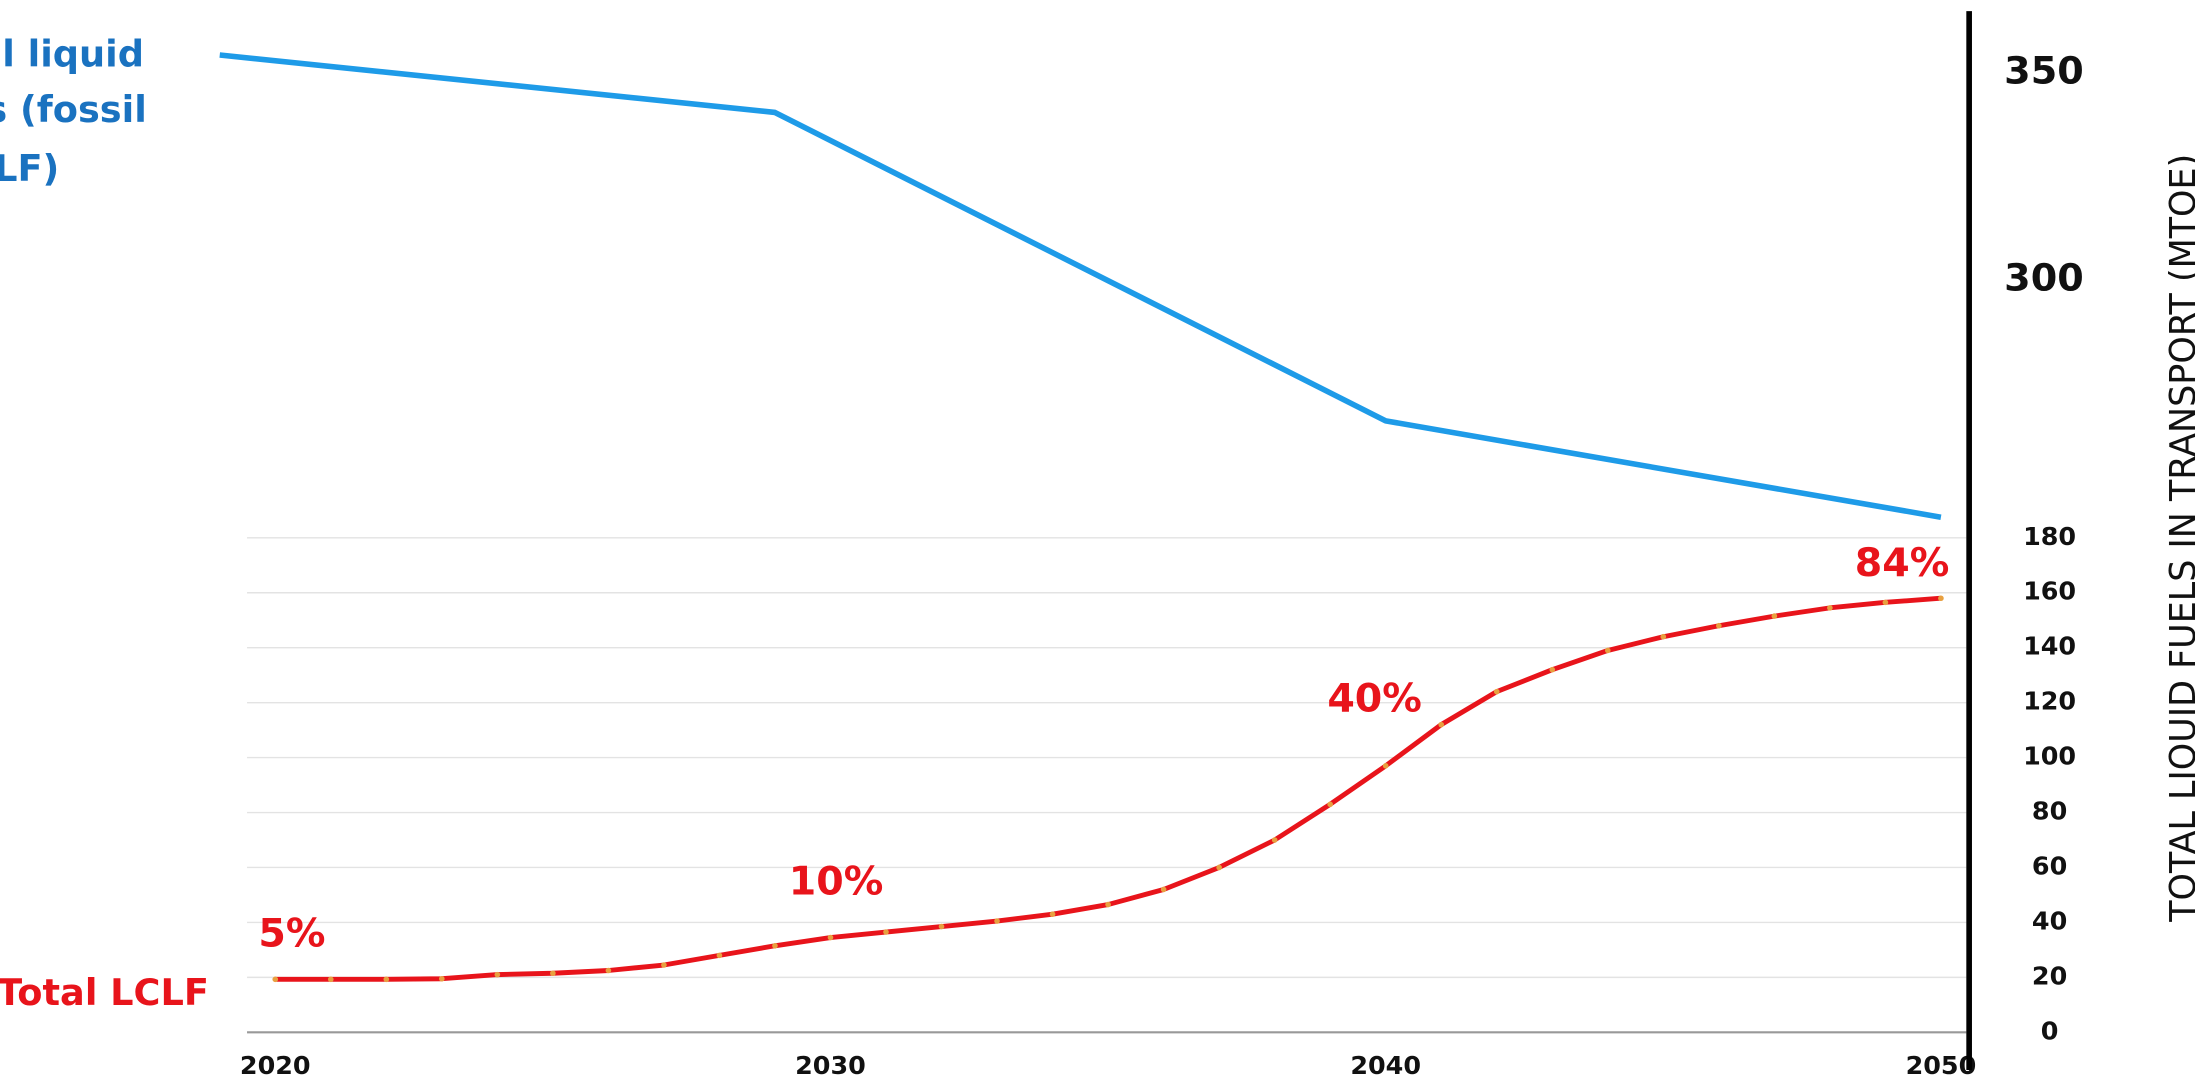  What do you see at coordinates (29, 168) in the screenshot?
I see `series-label: LF)` at bounding box center [29, 168].